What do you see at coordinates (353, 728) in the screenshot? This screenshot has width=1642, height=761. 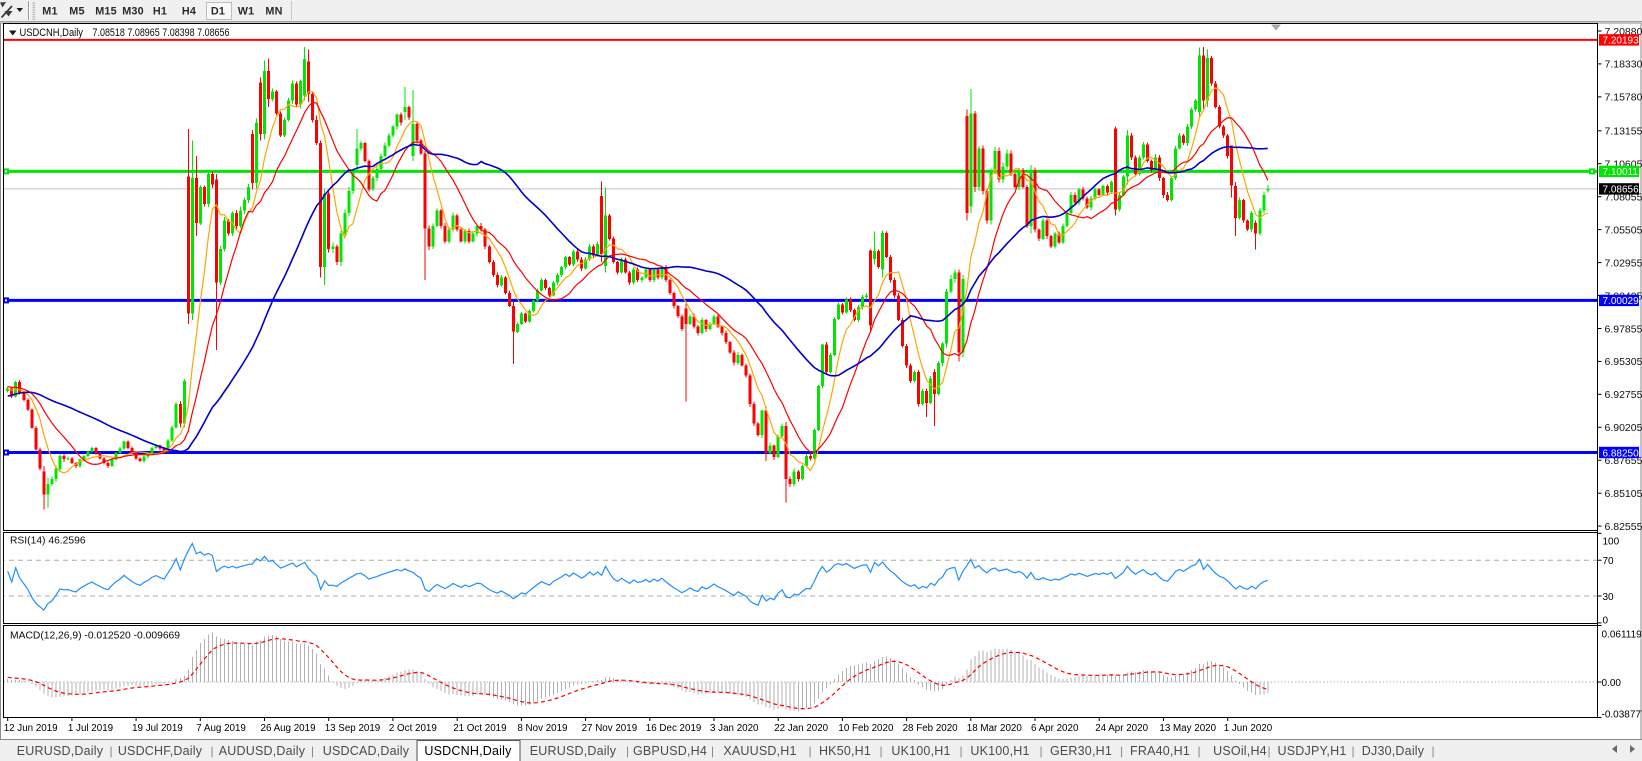 I see `svg-text: 13 Sep 2019` at bounding box center [353, 728].